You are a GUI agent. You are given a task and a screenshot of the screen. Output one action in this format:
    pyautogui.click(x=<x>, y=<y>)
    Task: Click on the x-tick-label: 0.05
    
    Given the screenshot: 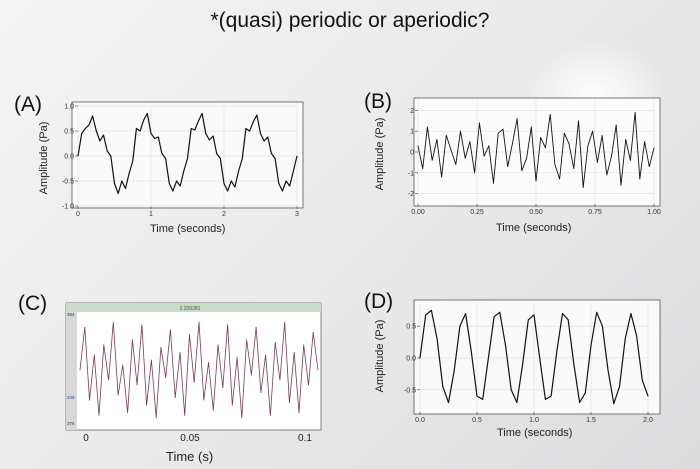 What is the action you would take?
    pyautogui.click(x=190, y=438)
    